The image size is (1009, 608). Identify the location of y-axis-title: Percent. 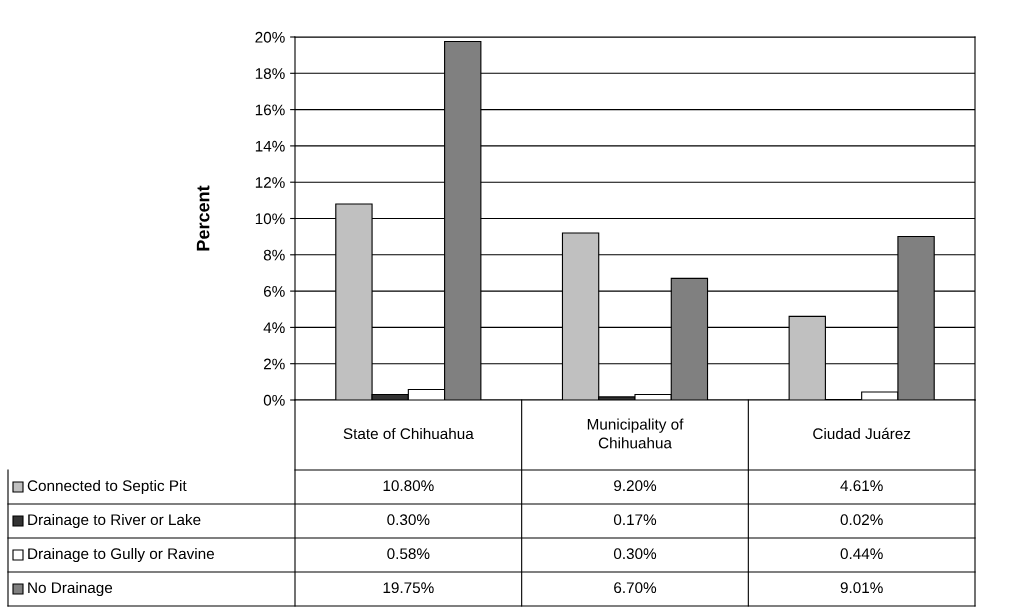
(203, 218).